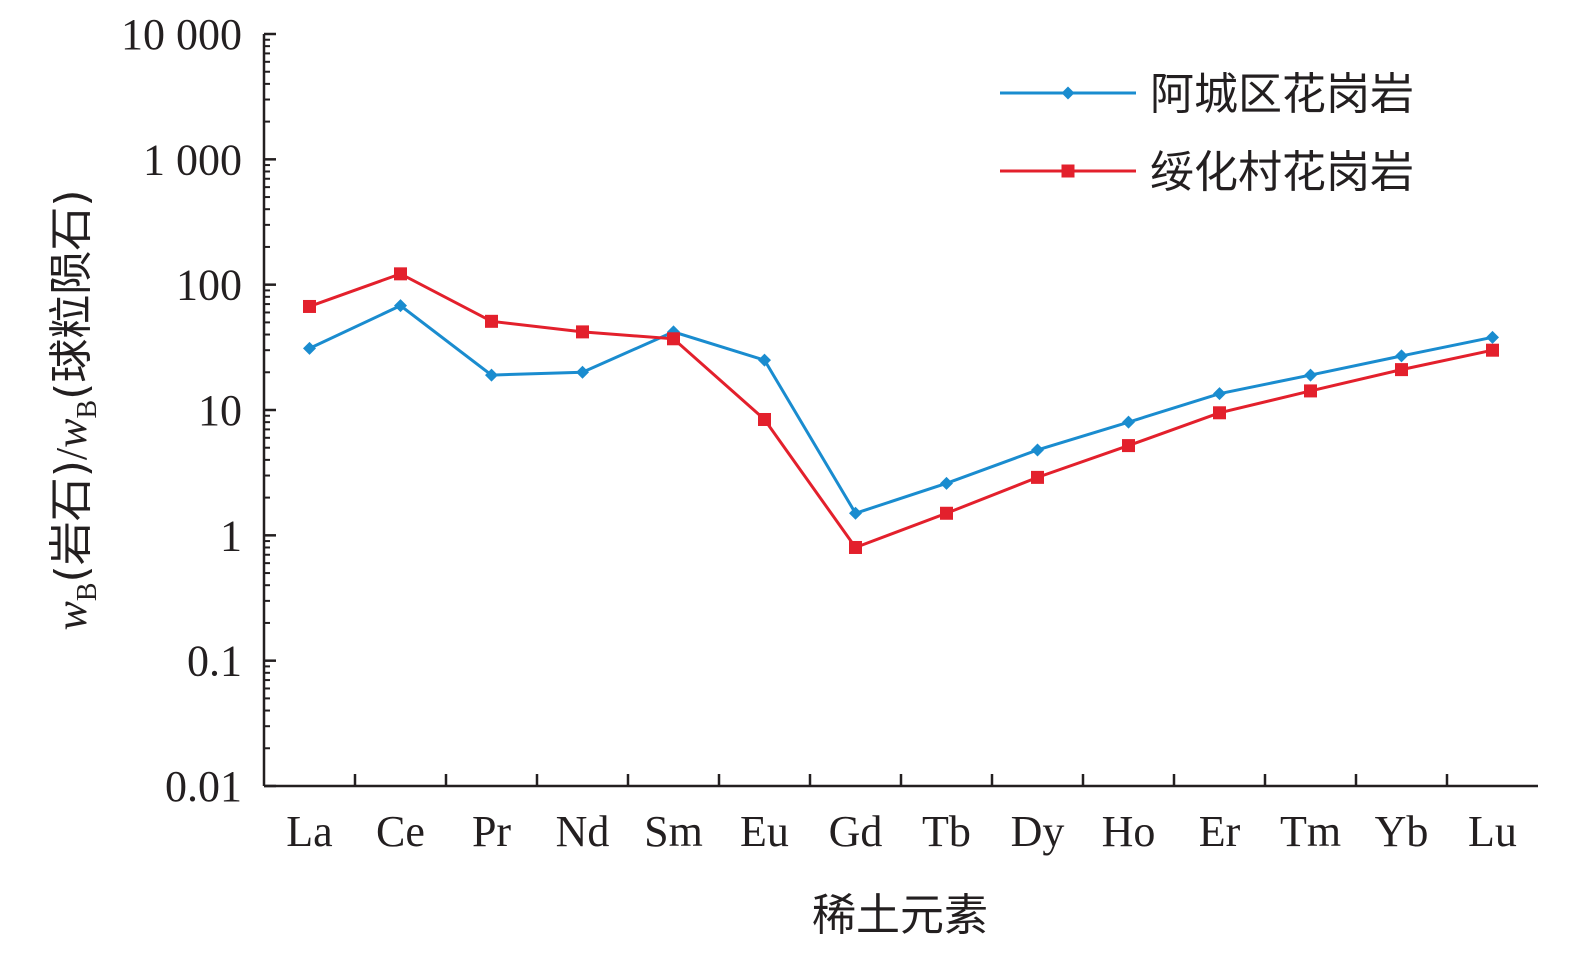 Image resolution: width=1575 pixels, height=953 pixels. Describe the element at coordinates (231, 535) in the screenshot. I see `y-tick-label: 1` at that location.